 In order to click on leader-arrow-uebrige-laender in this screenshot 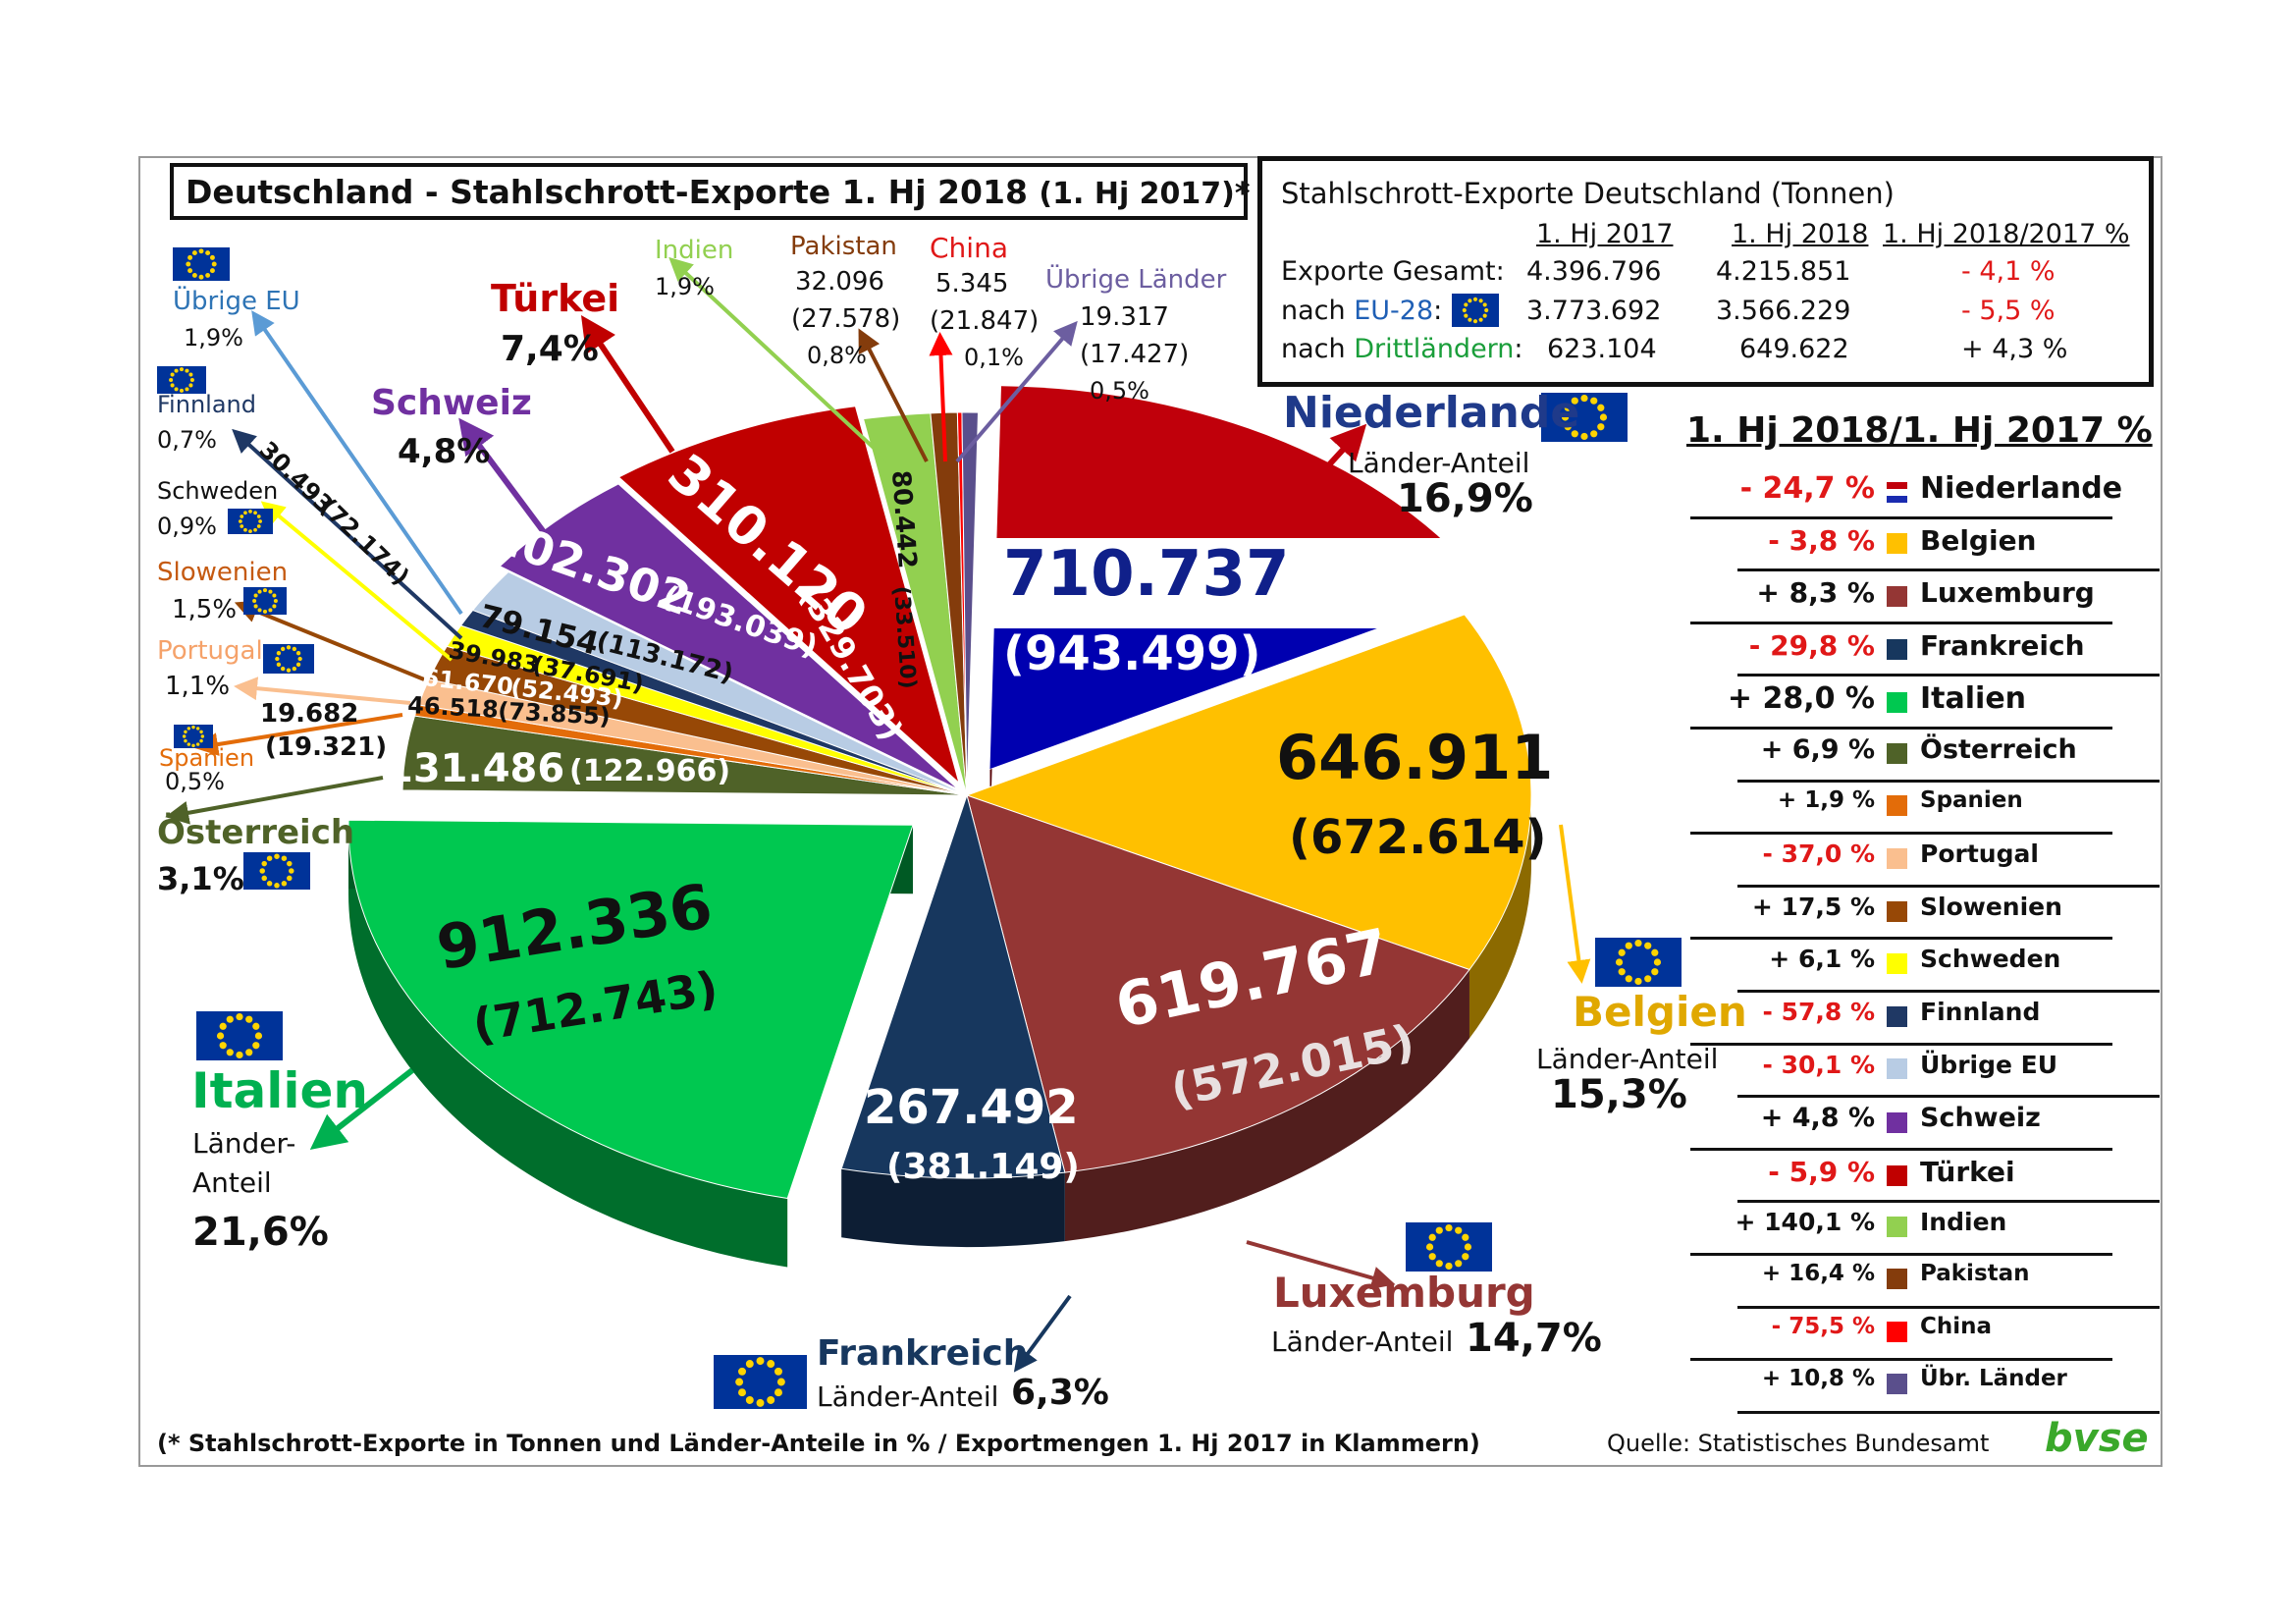, I will do `click(1016, 391)`.